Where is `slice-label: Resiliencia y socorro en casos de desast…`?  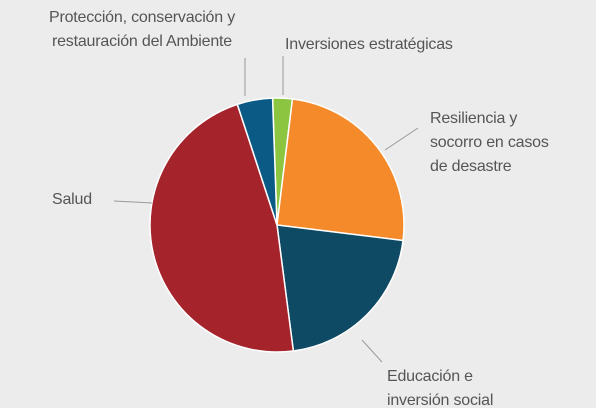
slice-label: Resiliencia y socorro en casos de desast… is located at coordinates (489, 142).